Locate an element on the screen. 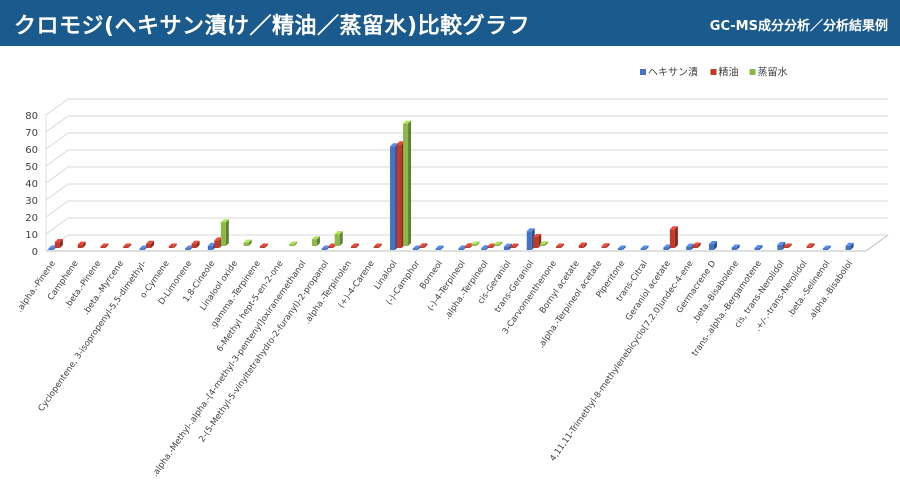 The width and height of the screenshot is (900, 502). y-tick-label: 80 is located at coordinates (31, 116).